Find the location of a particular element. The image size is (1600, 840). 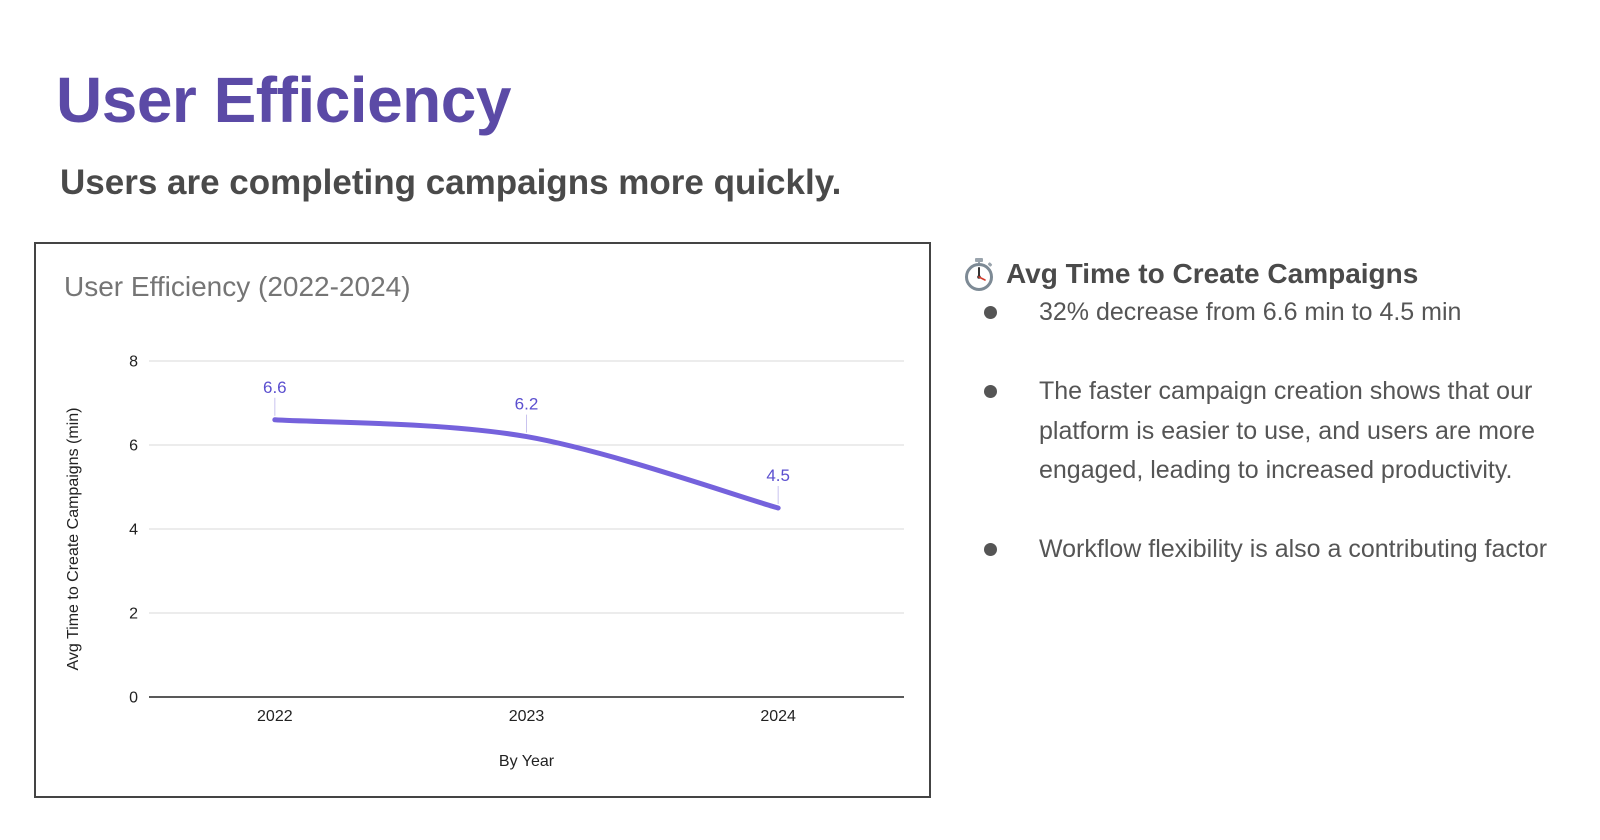

insight-item: 32% decrease from 6.6 min to 4.5 min is located at coordinates (1272, 313).